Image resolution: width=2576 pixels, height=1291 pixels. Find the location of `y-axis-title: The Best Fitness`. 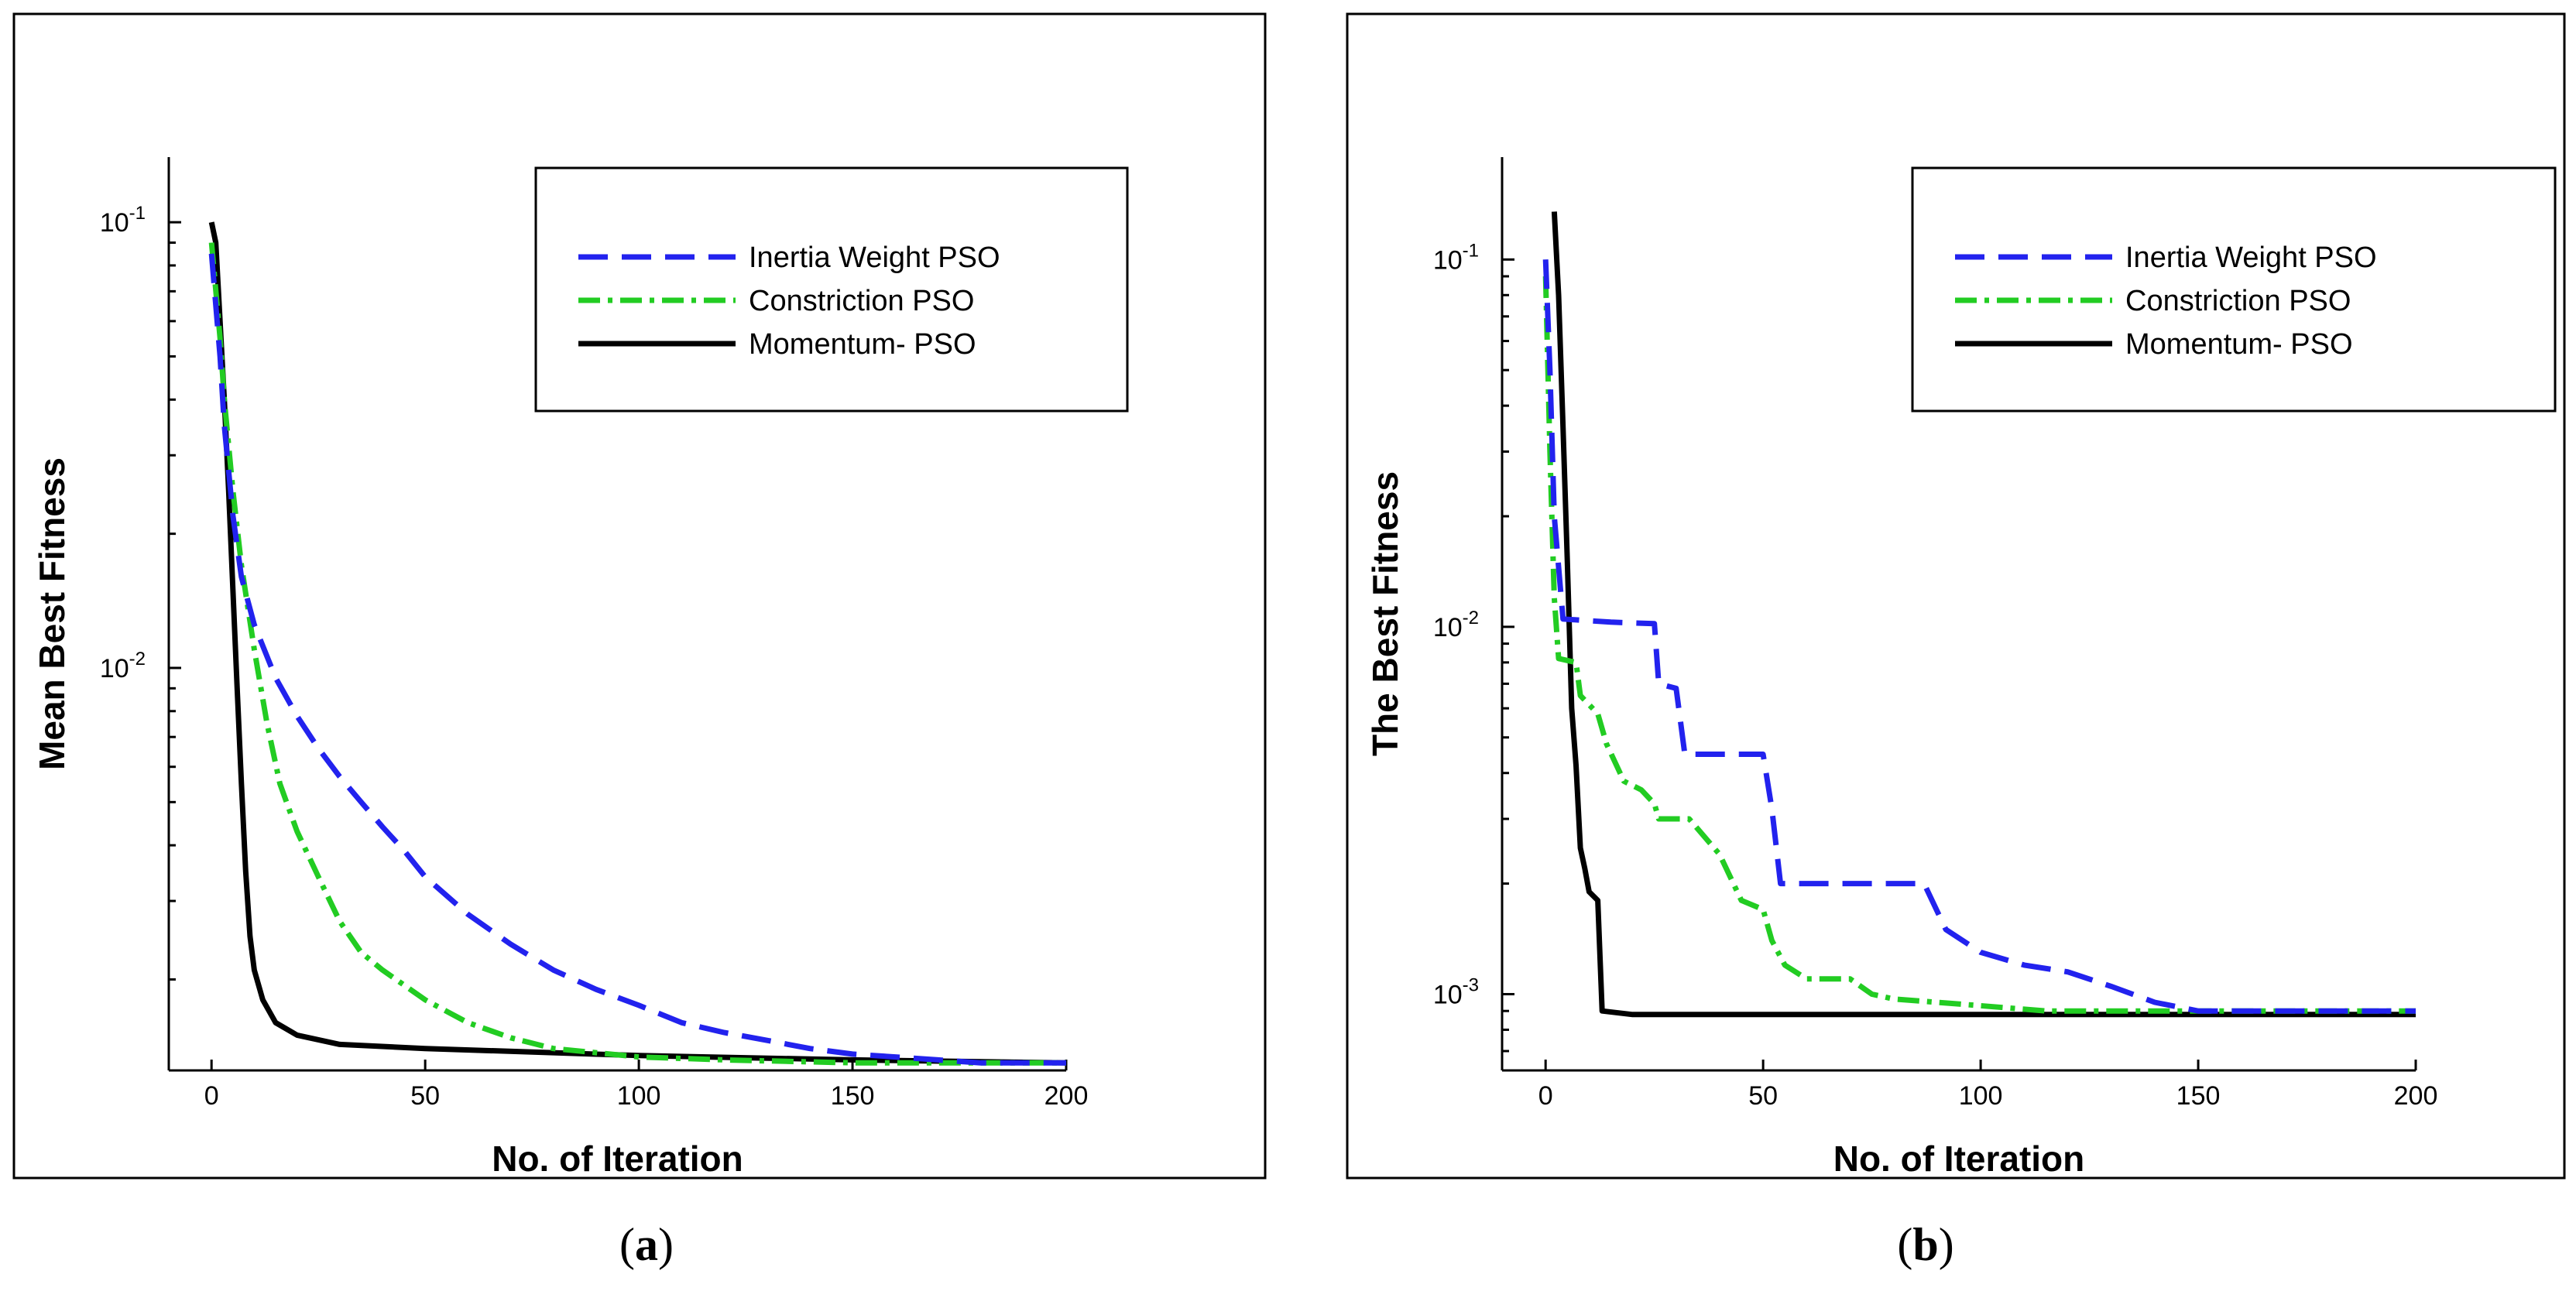

y-axis-title: The Best Fitness is located at coordinates (1385, 613).